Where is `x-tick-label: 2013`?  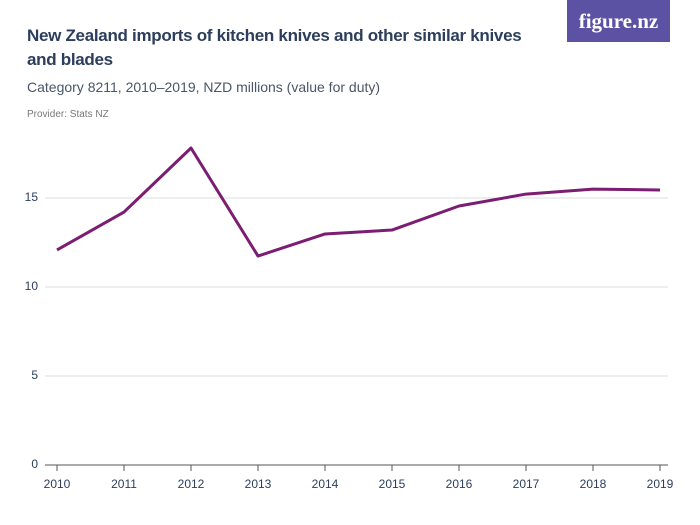
x-tick-label: 2013 is located at coordinates (258, 484).